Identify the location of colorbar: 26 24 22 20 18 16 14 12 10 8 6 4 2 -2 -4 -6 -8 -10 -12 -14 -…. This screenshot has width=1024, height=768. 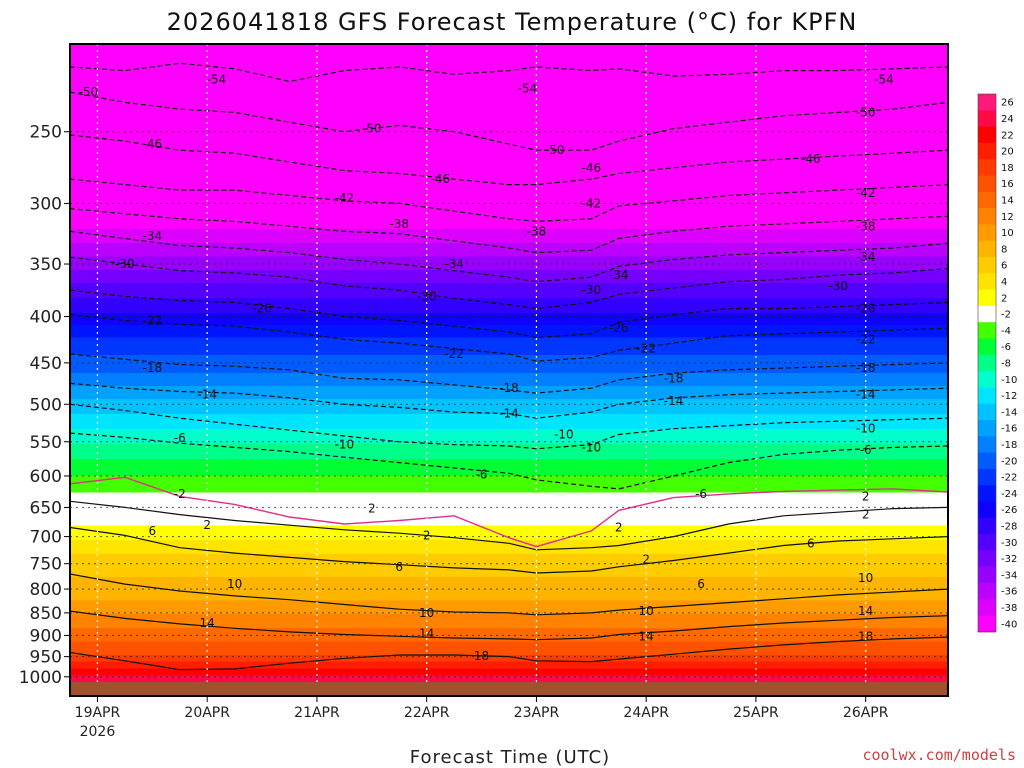
(997, 363).